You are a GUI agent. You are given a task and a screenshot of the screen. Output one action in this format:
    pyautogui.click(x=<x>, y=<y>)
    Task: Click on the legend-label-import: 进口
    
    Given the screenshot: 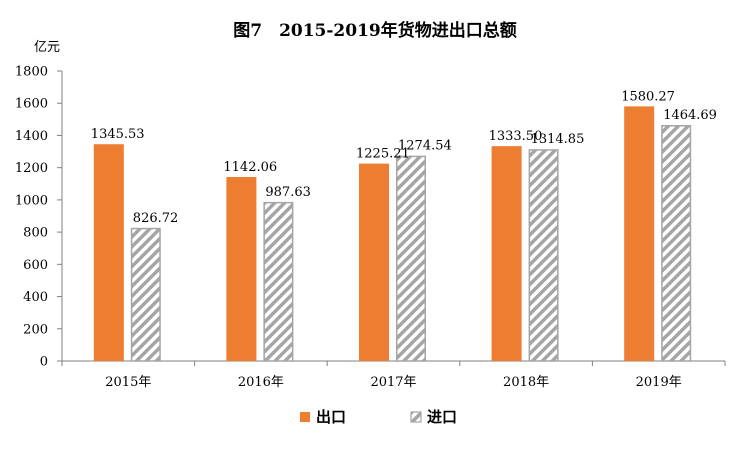 What is the action you would take?
    pyautogui.click(x=442, y=417)
    